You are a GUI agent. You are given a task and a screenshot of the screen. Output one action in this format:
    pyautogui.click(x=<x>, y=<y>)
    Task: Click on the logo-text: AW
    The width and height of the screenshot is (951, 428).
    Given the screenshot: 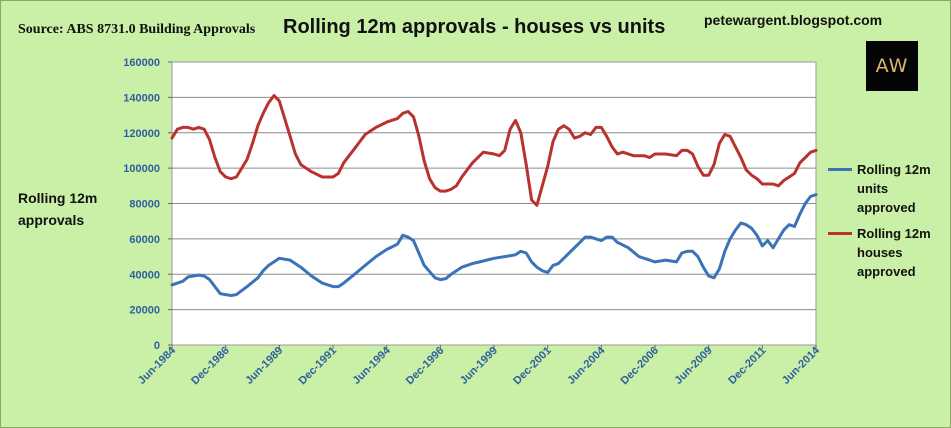 What is the action you would take?
    pyautogui.click(x=892, y=66)
    